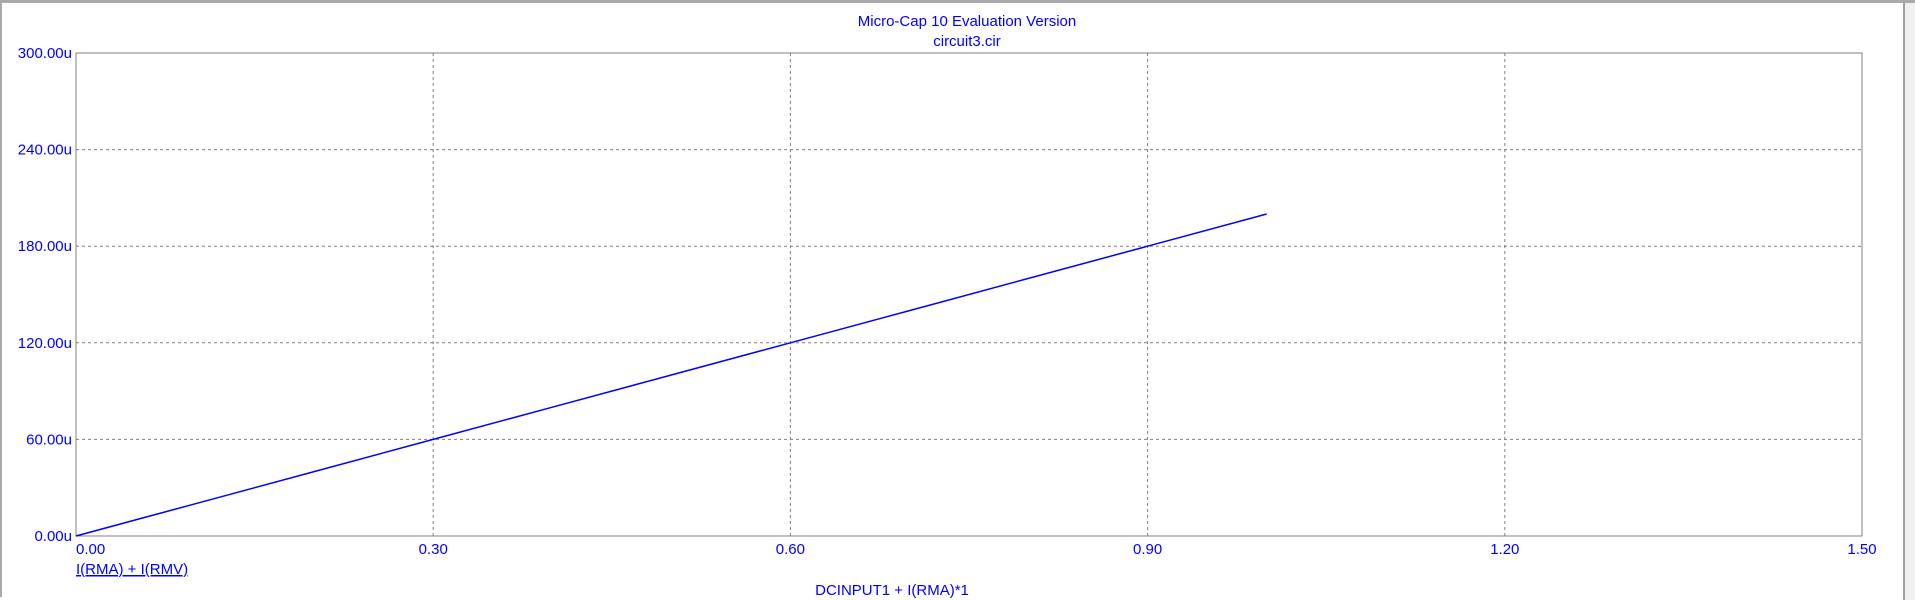 The image size is (1915, 600). I want to click on y-tick-label: 300.00u, so click(45, 53).